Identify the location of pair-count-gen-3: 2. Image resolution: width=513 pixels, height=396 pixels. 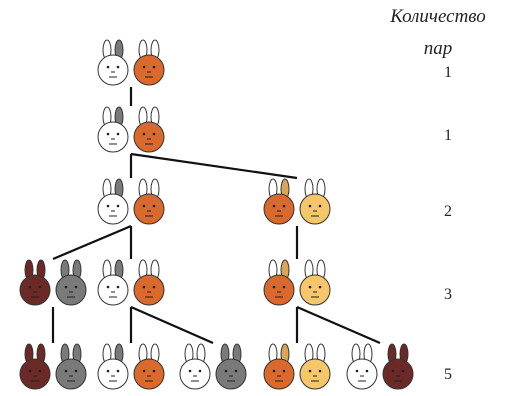
(448, 211).